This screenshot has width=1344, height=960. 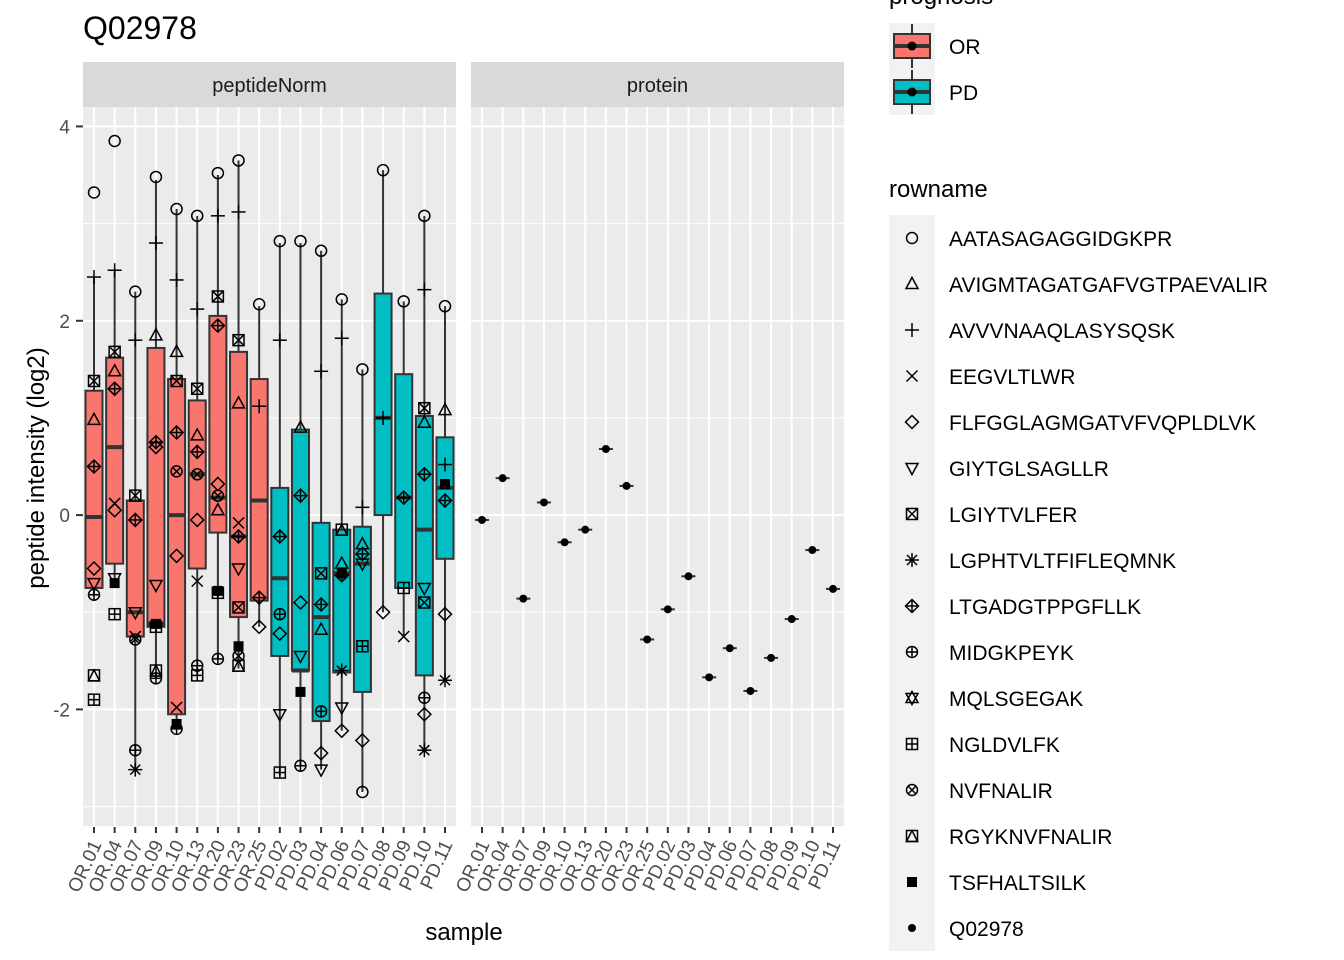 What do you see at coordinates (1013, 515) in the screenshot?
I see `legend-rowname-label: LGIYTVLFER` at bounding box center [1013, 515].